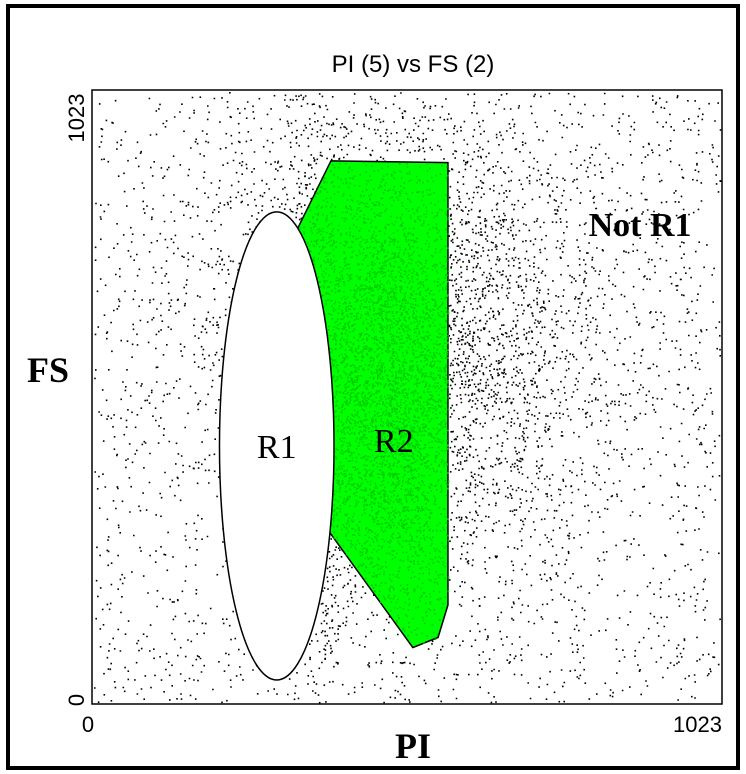 Image resolution: width=746 pixels, height=774 pixels. Describe the element at coordinates (48, 370) in the screenshot. I see `y-axis-label: FS` at that location.